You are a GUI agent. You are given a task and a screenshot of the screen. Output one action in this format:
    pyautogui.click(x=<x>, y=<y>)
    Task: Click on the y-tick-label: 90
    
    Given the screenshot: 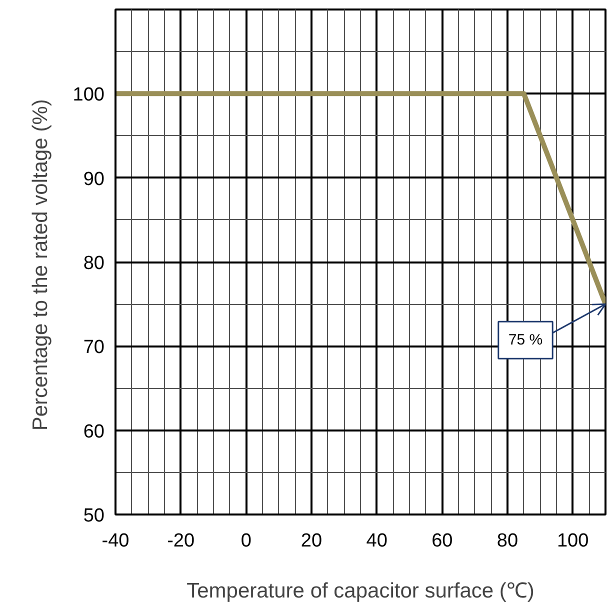 What is the action you would take?
    pyautogui.click(x=94, y=179)
    